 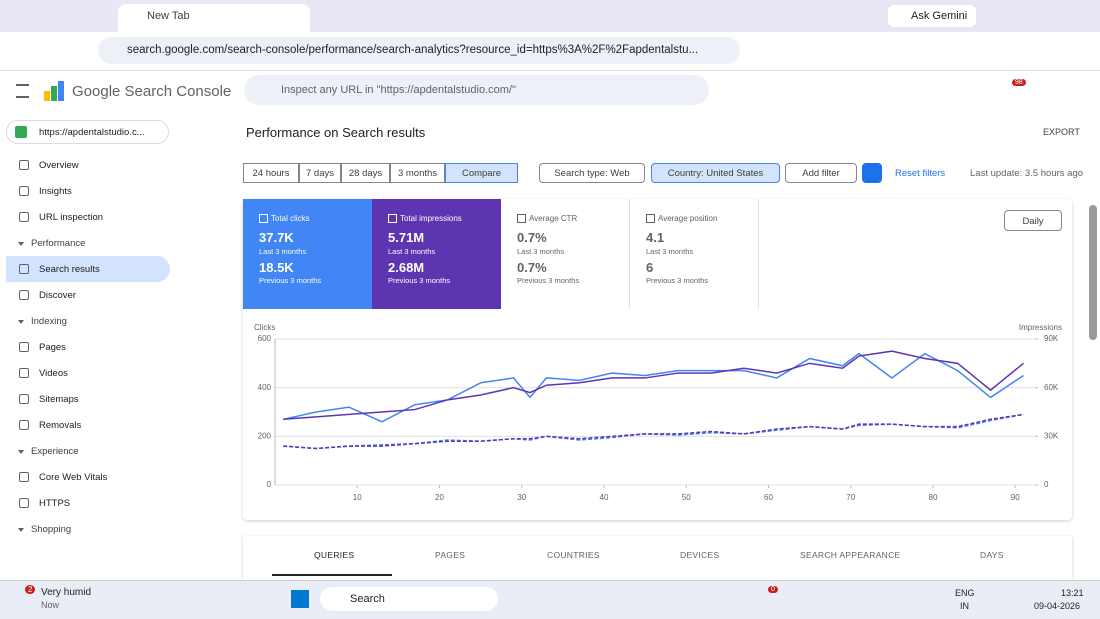 I want to click on taskbar-search-label: Search, so click(x=367, y=599).